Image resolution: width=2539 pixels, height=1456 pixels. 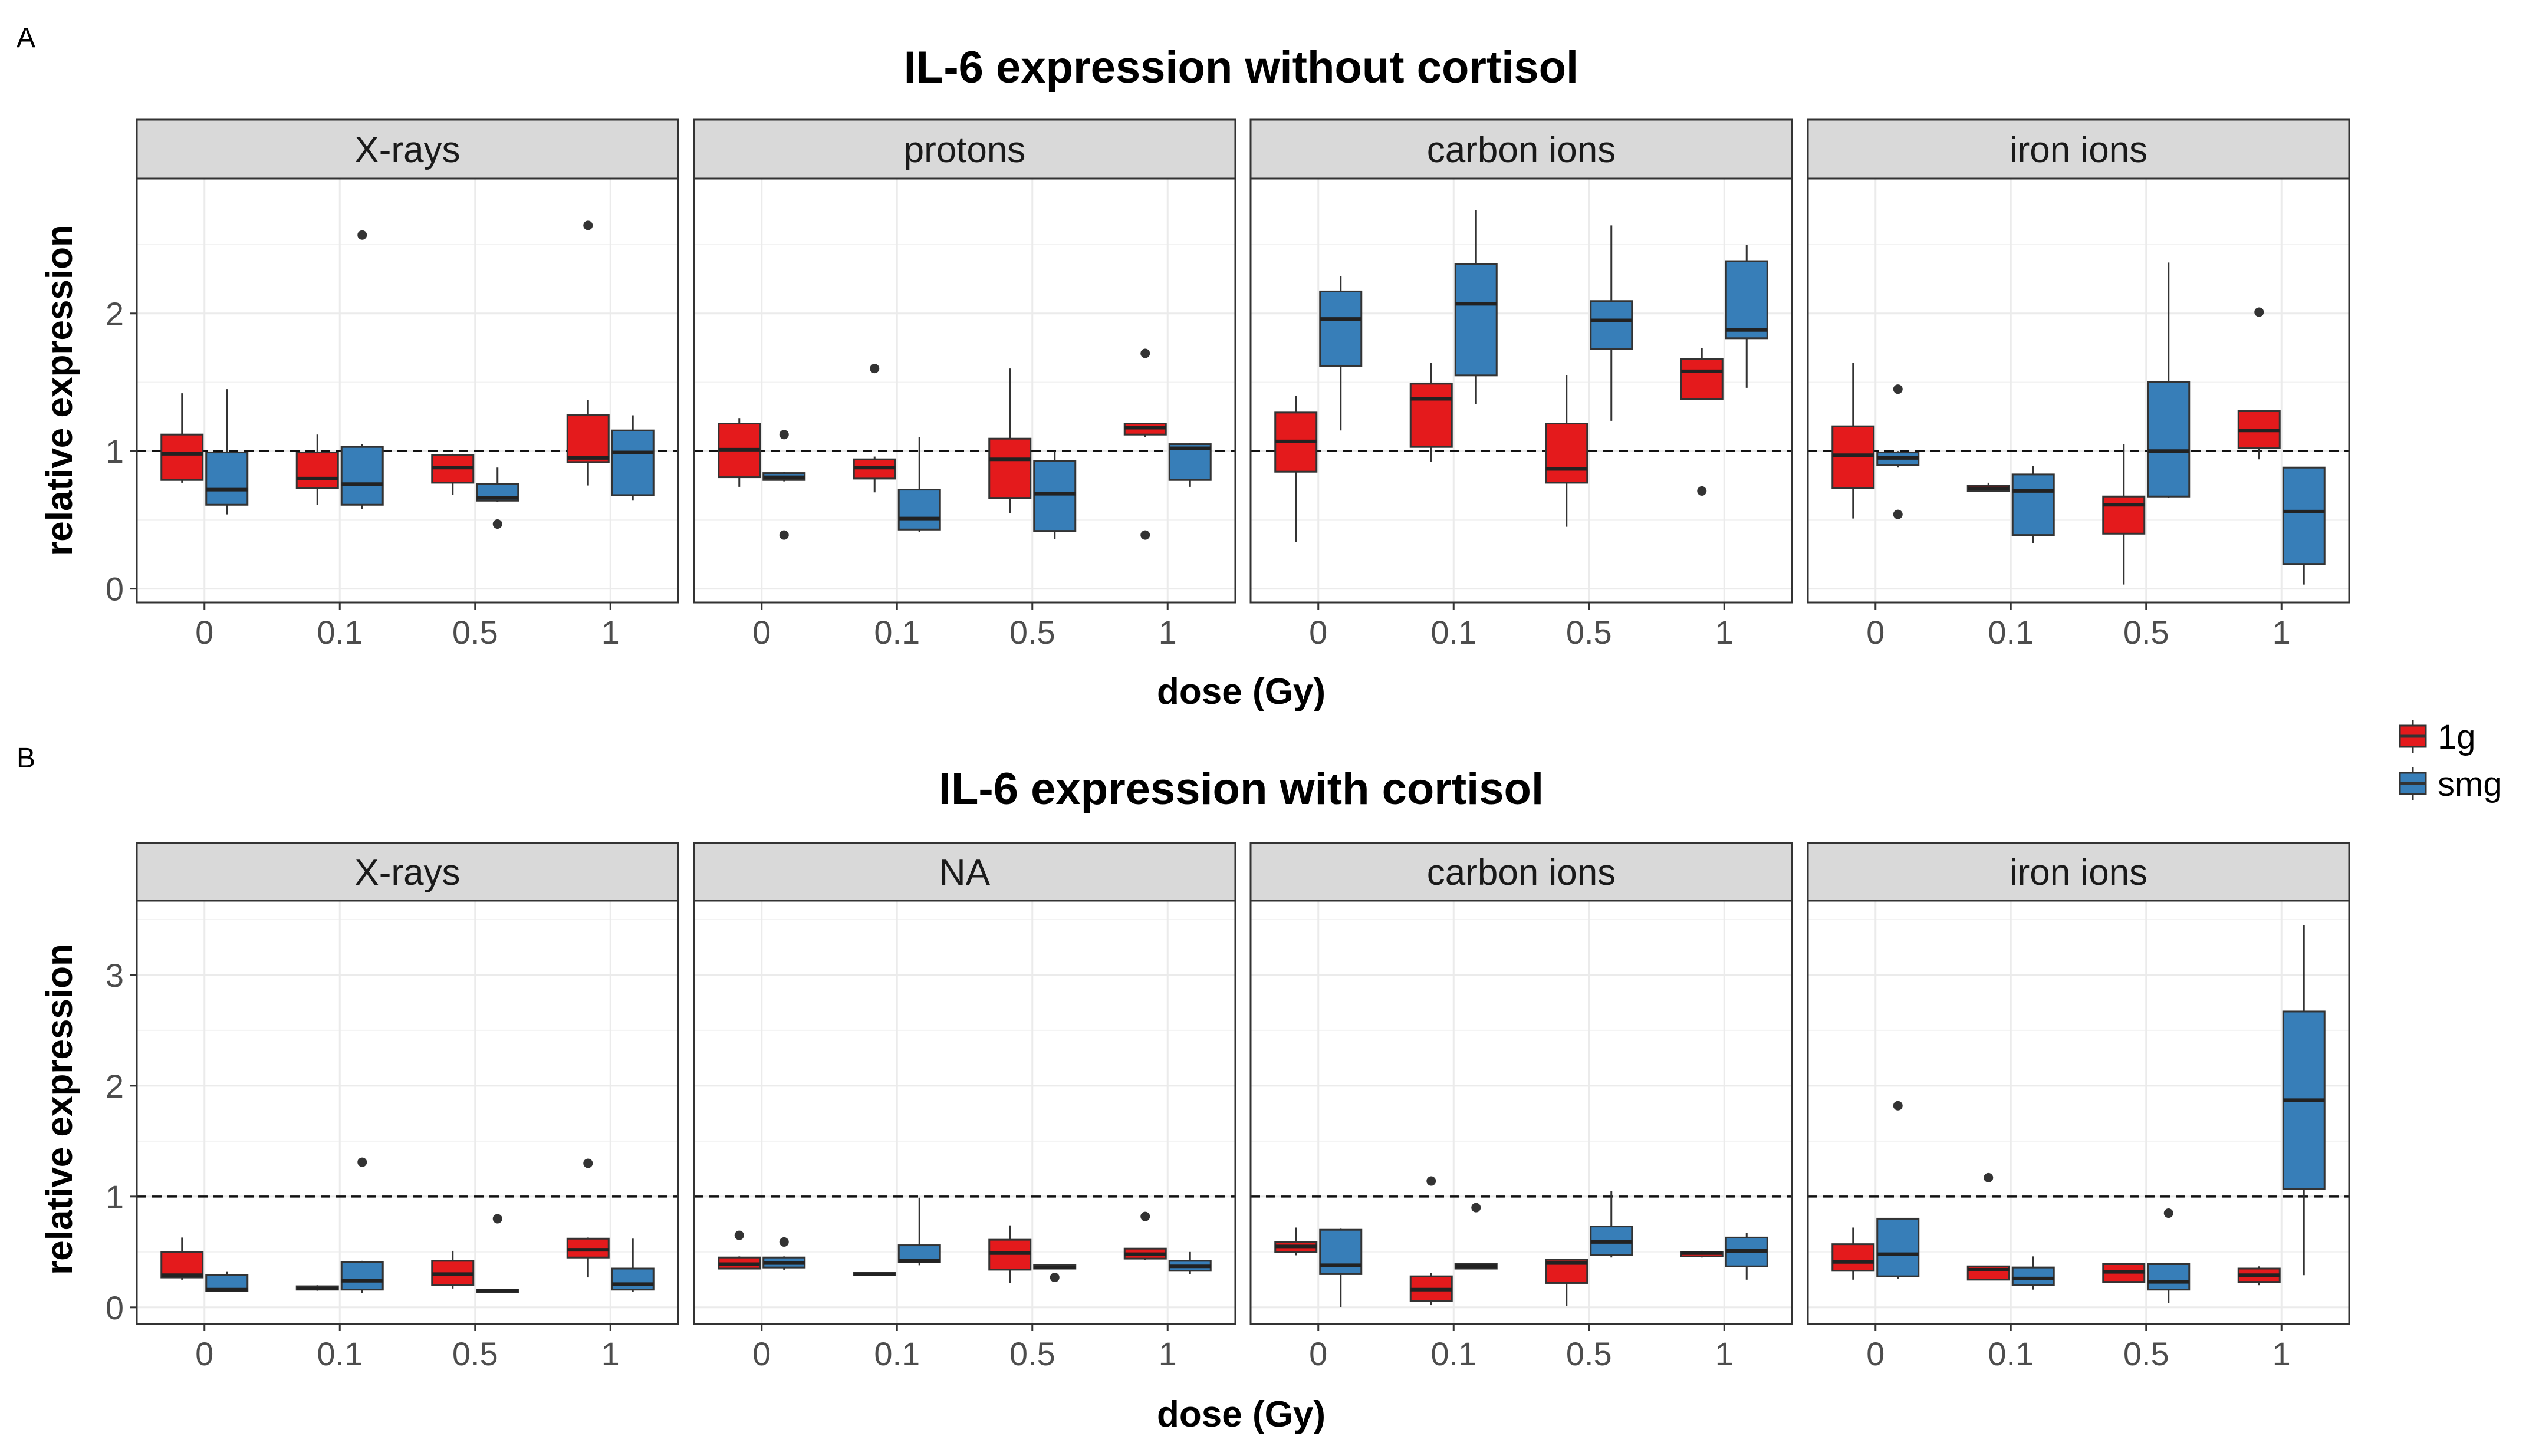 What do you see at coordinates (498, 1253) in the screenshot?
I see `box-x-rays-0-5-smg` at bounding box center [498, 1253].